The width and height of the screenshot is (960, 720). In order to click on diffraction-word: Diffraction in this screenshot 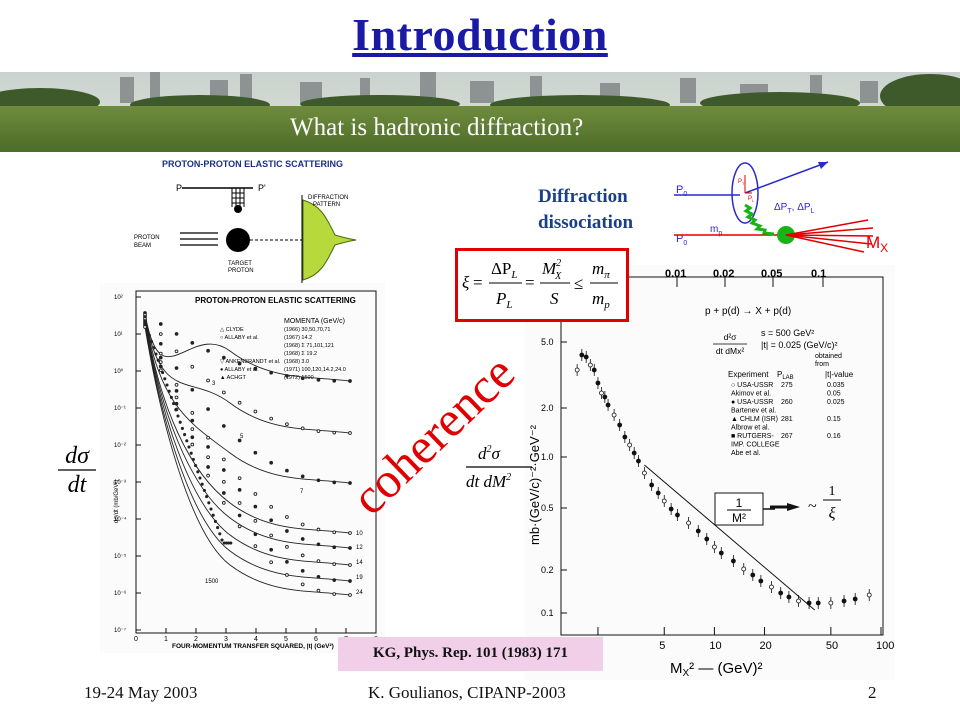, I will do `click(583, 196)`.